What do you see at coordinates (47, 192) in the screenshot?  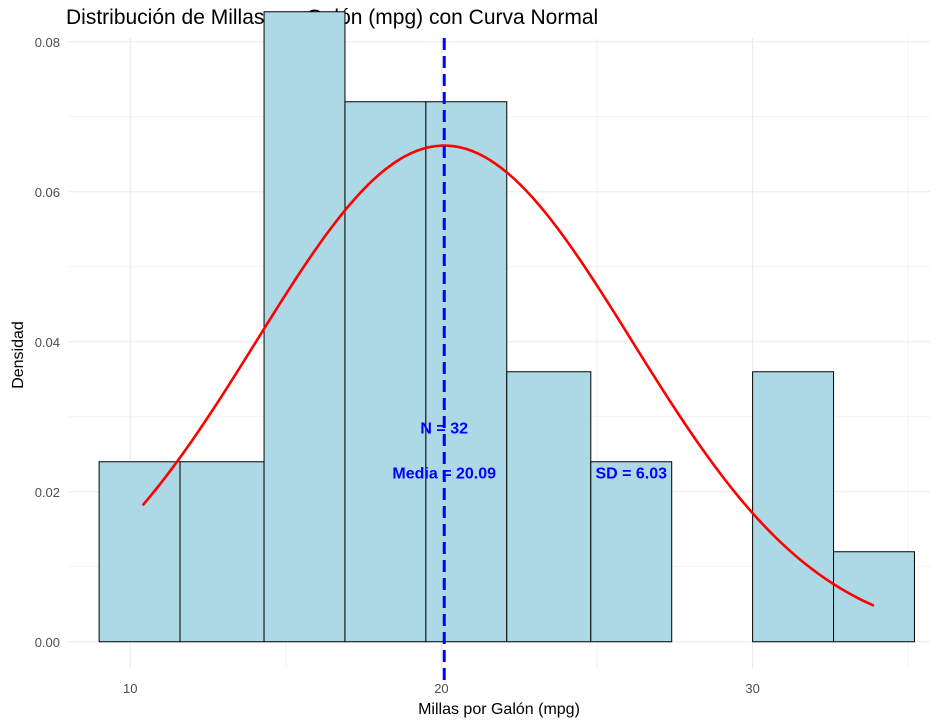 I see `y-tick-label: 0.06` at bounding box center [47, 192].